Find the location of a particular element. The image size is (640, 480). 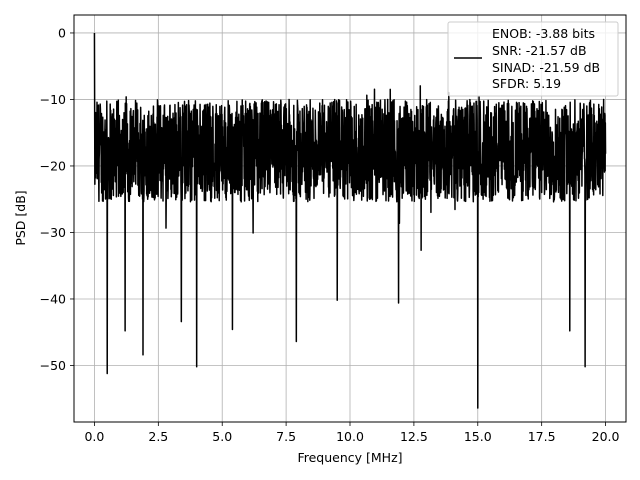

x-tick-label: 5.0 is located at coordinates (222, 436).